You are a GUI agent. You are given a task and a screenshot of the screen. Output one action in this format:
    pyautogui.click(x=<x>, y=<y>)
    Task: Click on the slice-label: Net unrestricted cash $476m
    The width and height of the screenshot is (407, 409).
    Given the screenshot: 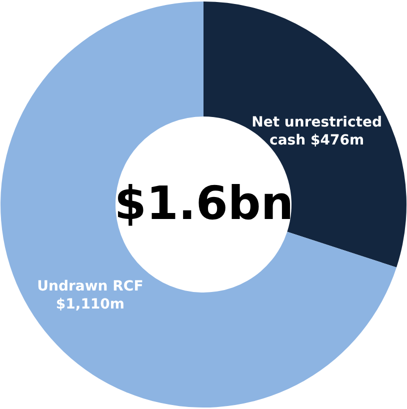 What is the action you would take?
    pyautogui.click(x=317, y=131)
    